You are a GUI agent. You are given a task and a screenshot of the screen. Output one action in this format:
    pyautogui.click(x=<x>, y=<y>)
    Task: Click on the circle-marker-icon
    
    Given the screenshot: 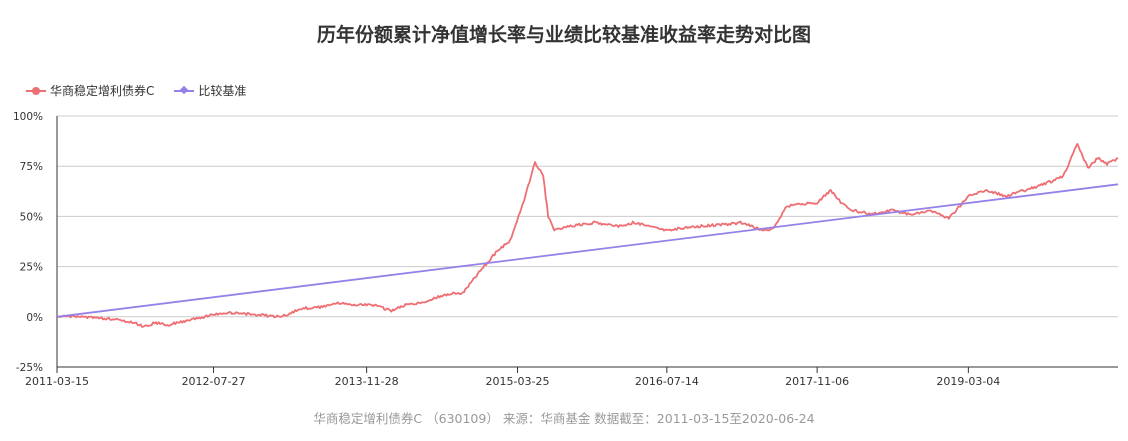 What is the action you would take?
    pyautogui.click(x=36, y=91)
    